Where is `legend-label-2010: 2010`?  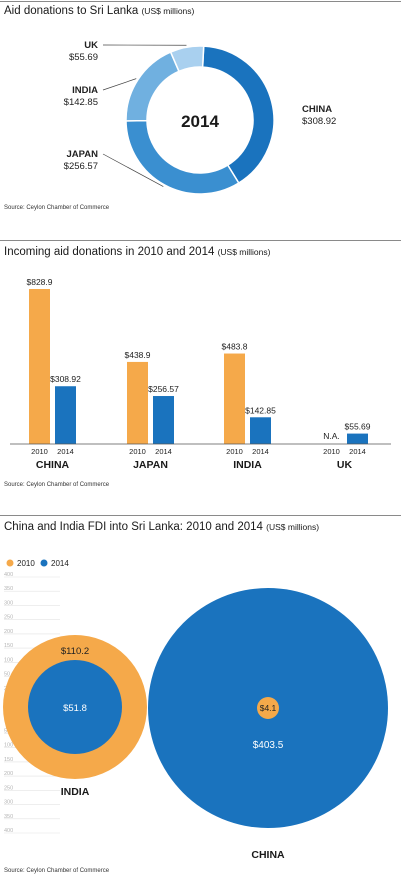 legend-label-2010: 2010 is located at coordinates (26, 563).